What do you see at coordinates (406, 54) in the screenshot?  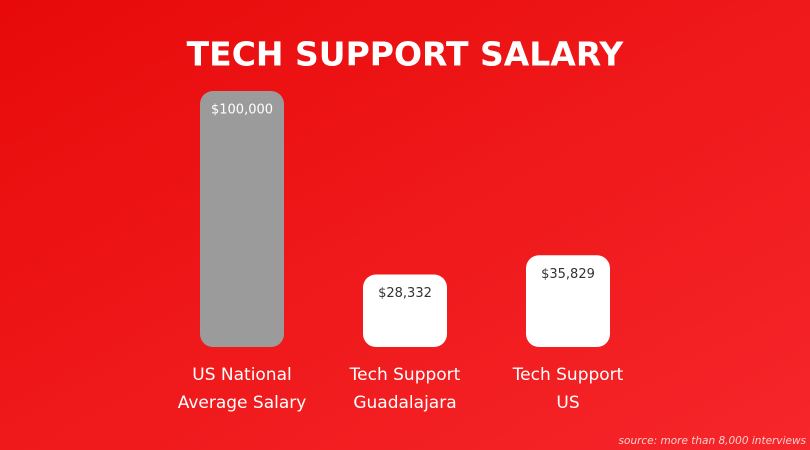 I see `chart-title: TECH SUPPORT SALARY` at bounding box center [406, 54].